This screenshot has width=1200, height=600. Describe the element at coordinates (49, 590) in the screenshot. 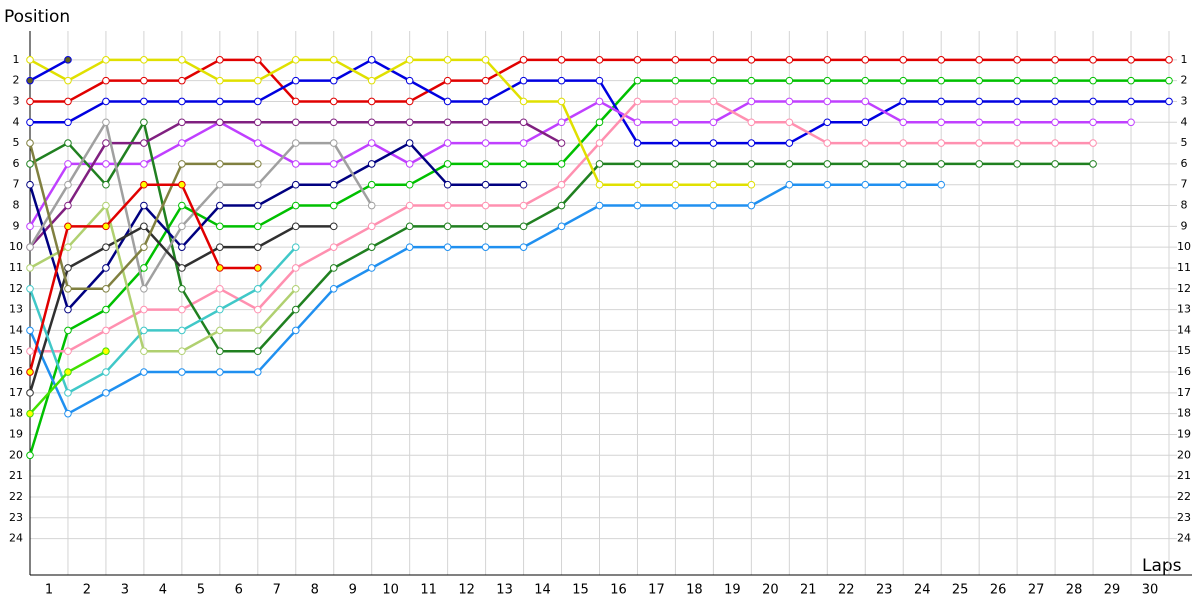

I see `x-tick-label: 1` at that location.